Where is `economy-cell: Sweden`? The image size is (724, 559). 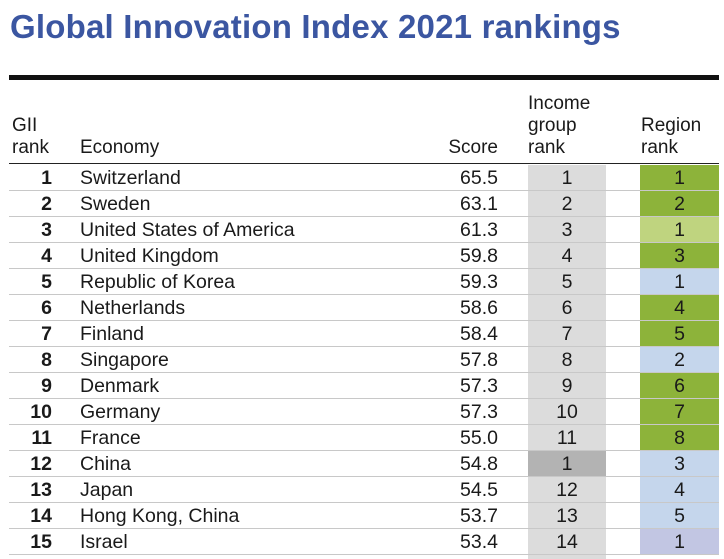
economy-cell: Sweden is located at coordinates (115, 204).